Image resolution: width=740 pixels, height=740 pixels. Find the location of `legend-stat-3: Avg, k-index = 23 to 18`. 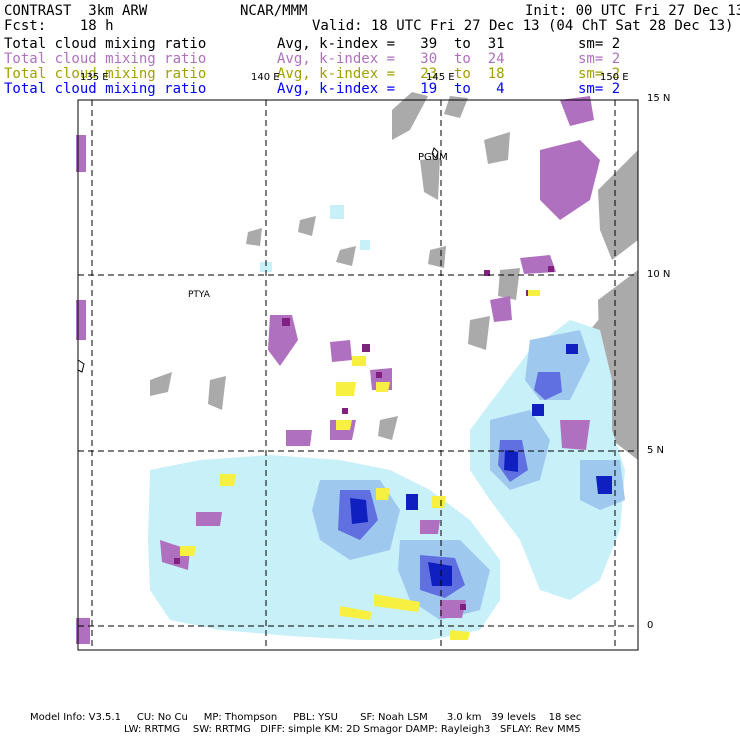

legend-stat-3: Avg, k-index = 23 to 18 is located at coordinates (391, 74).